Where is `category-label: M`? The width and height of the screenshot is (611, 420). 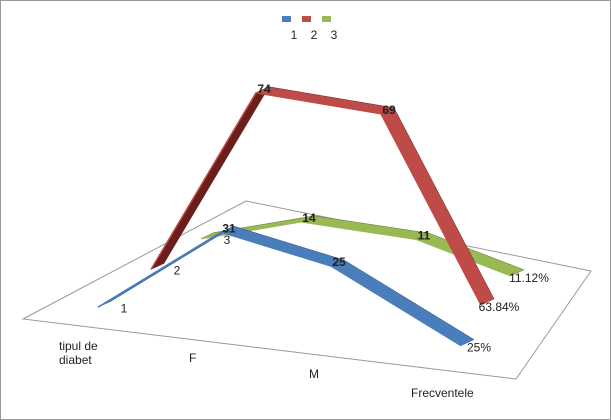 category-label: M is located at coordinates (314, 374).